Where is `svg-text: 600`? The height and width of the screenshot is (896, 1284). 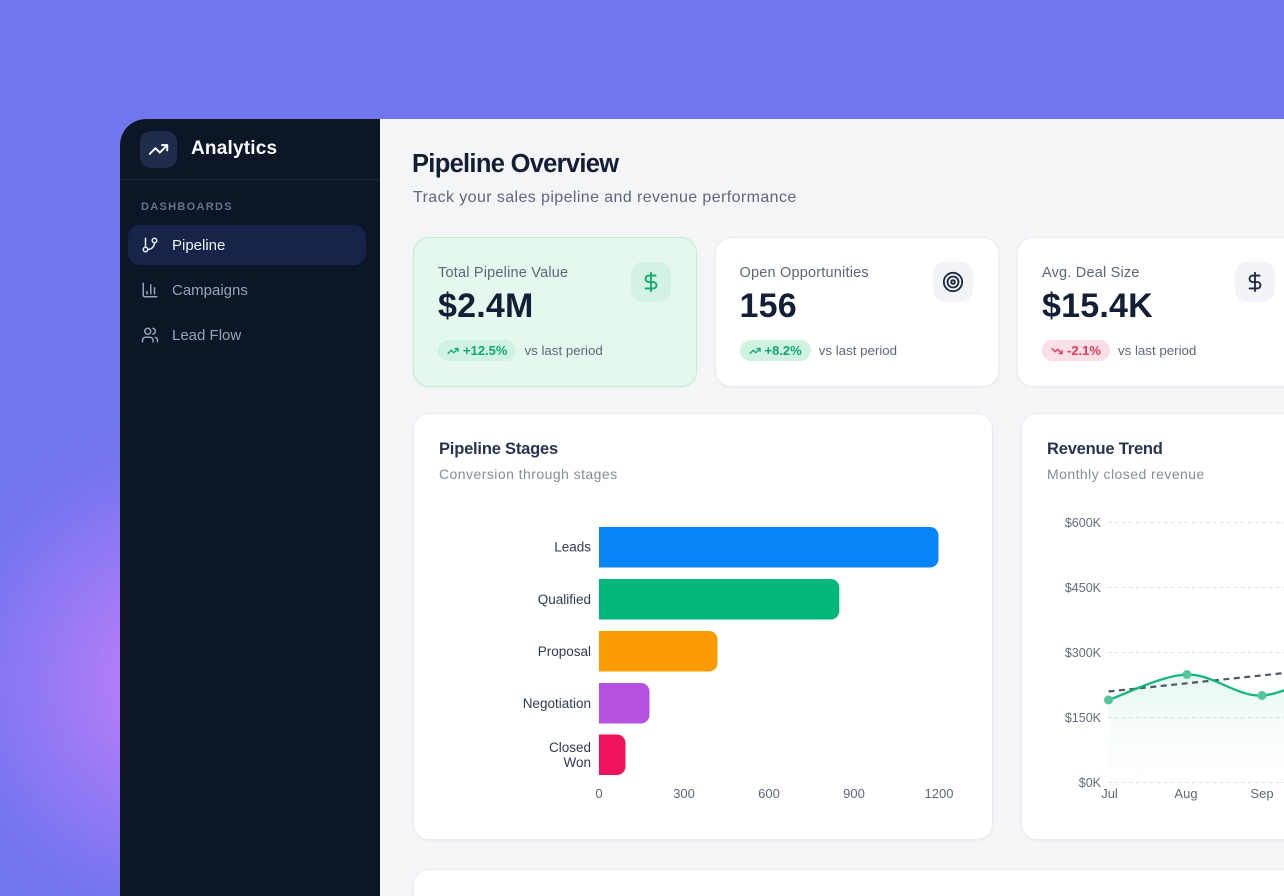 svg-text: 600 is located at coordinates (769, 793).